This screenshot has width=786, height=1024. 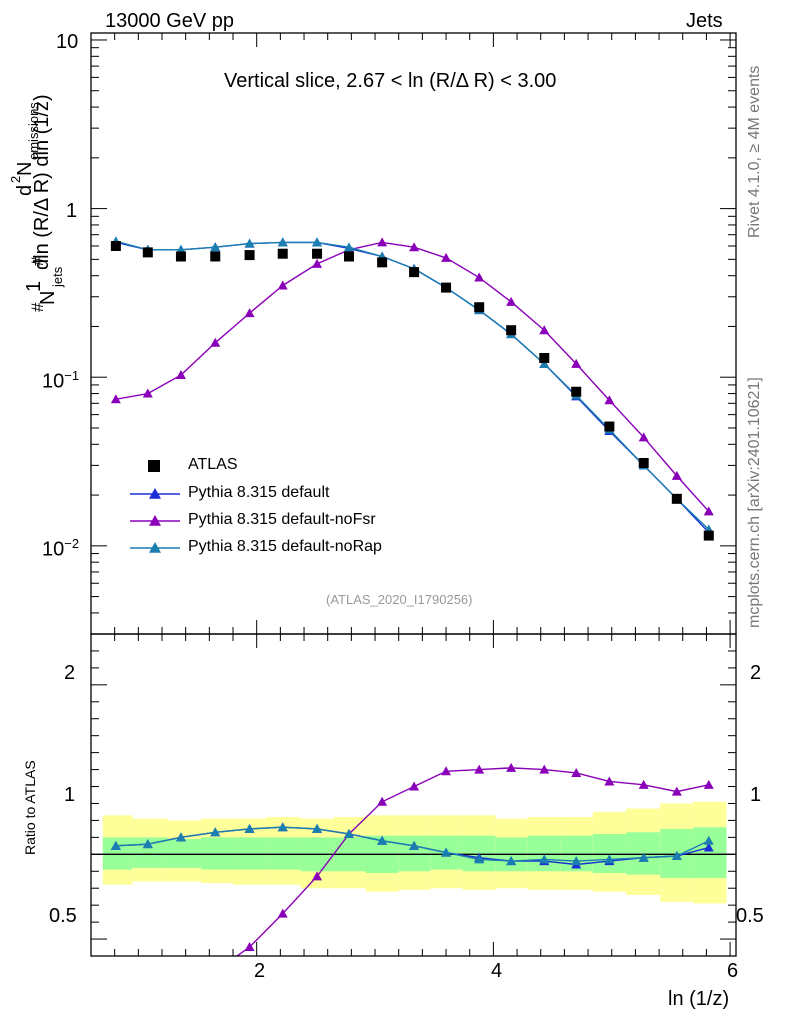 What do you see at coordinates (282, 519) in the screenshot?
I see `legend-label-nofsr: Pythia 8.315 default-noFsr` at bounding box center [282, 519].